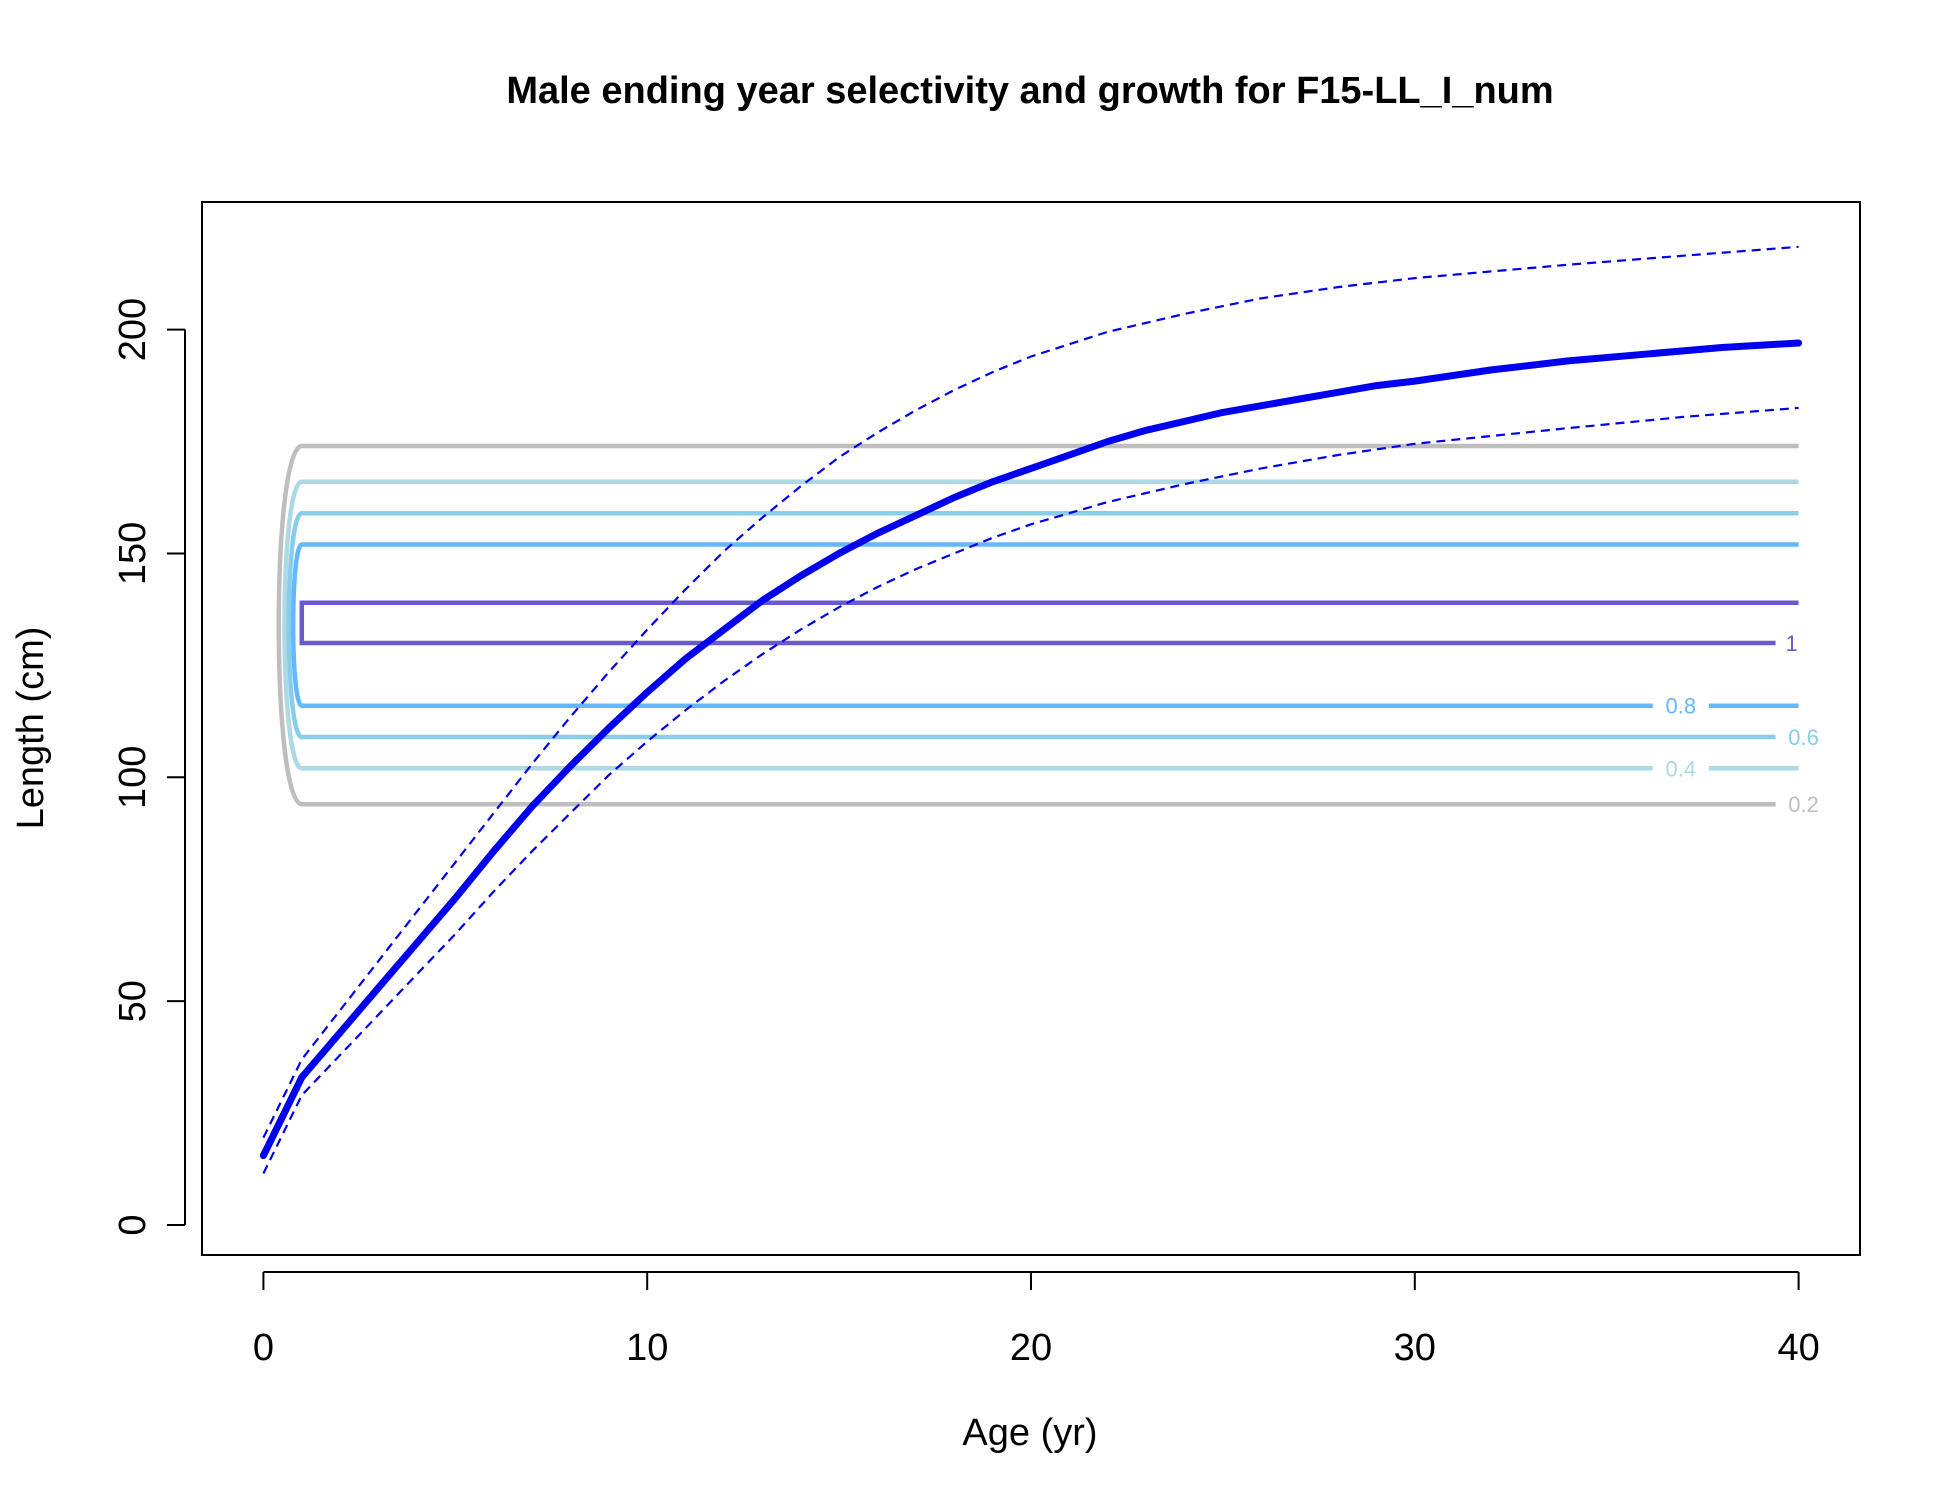 This screenshot has width=1950, height=1500. Describe the element at coordinates (133, 1001) in the screenshot. I see `y-tick-label-50: 50` at that location.